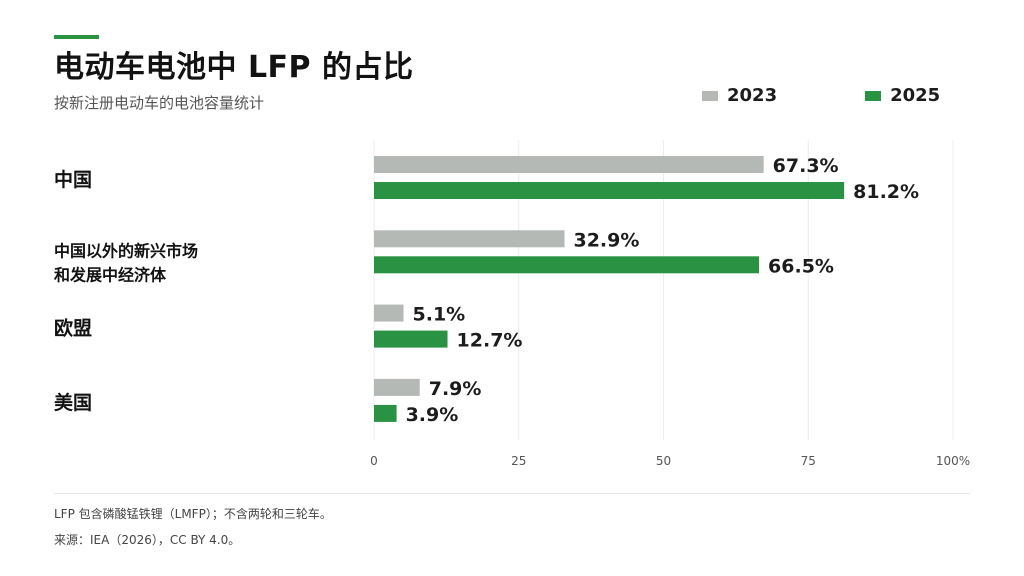 This screenshot has height=576, width=1024. What do you see at coordinates (953, 461) in the screenshot?
I see `x-tick-label: 100%` at bounding box center [953, 461].